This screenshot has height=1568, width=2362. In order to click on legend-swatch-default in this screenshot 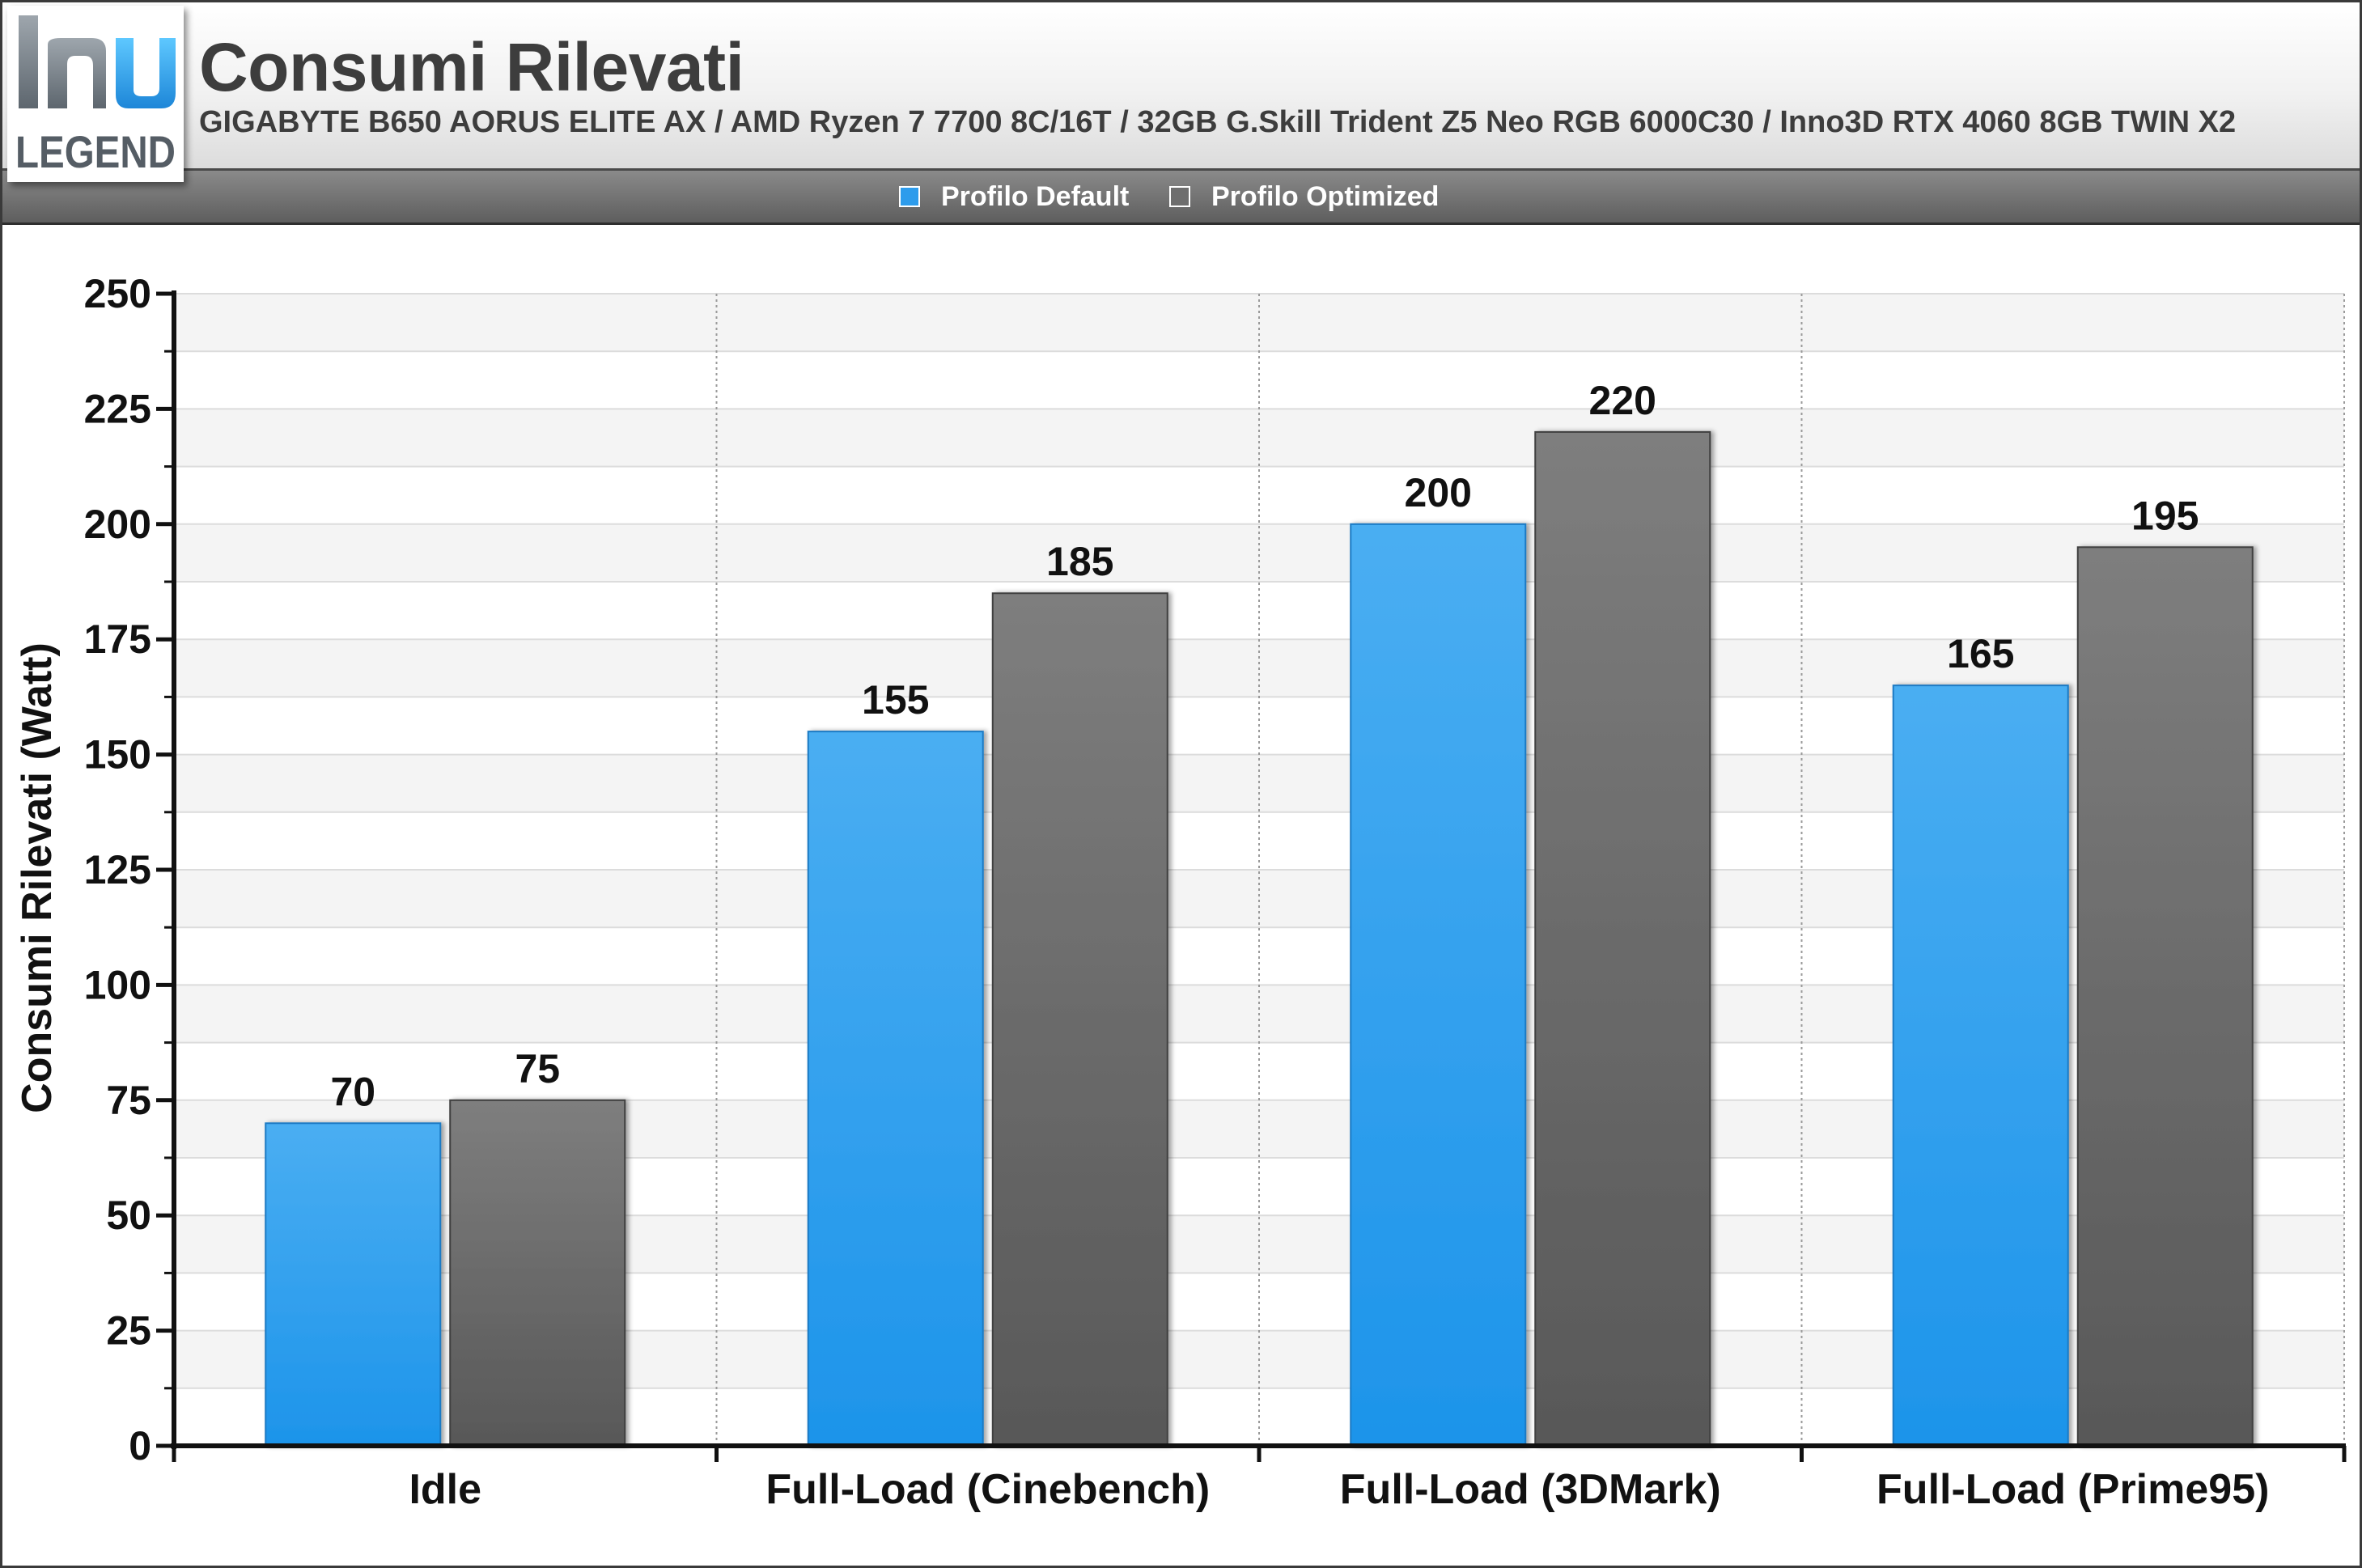, I will do `click(909, 197)`.